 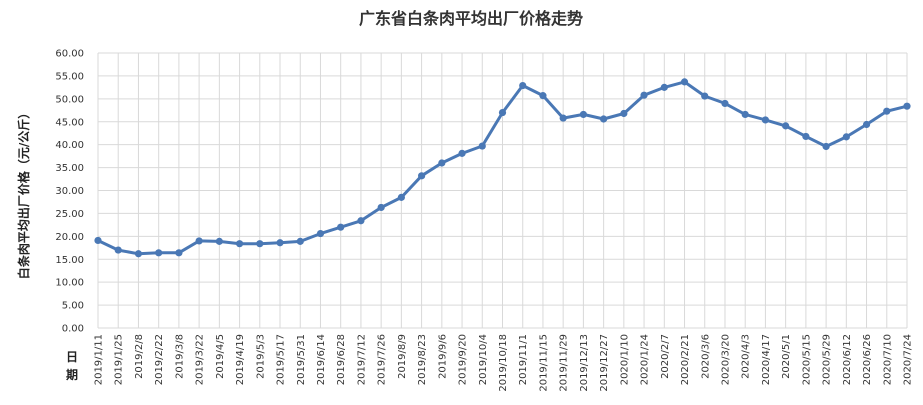 What do you see at coordinates (645, 359) in the screenshot?
I see `x-tick-label: 2020/1/24` at bounding box center [645, 359].